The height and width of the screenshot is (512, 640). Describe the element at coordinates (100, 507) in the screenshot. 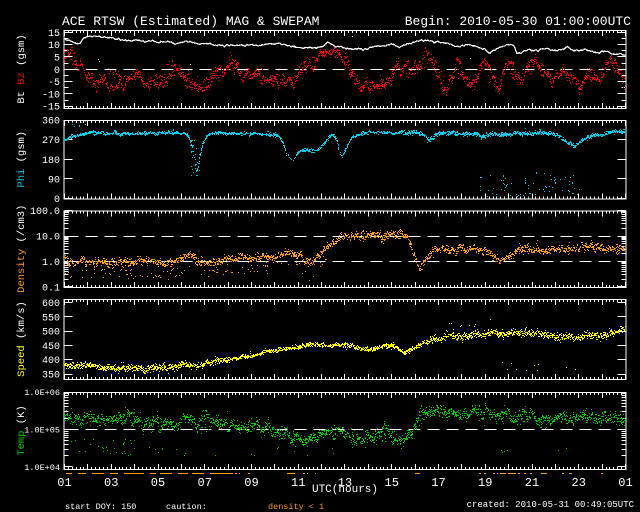

I see `svg-text: start DOY: 150` at that location.